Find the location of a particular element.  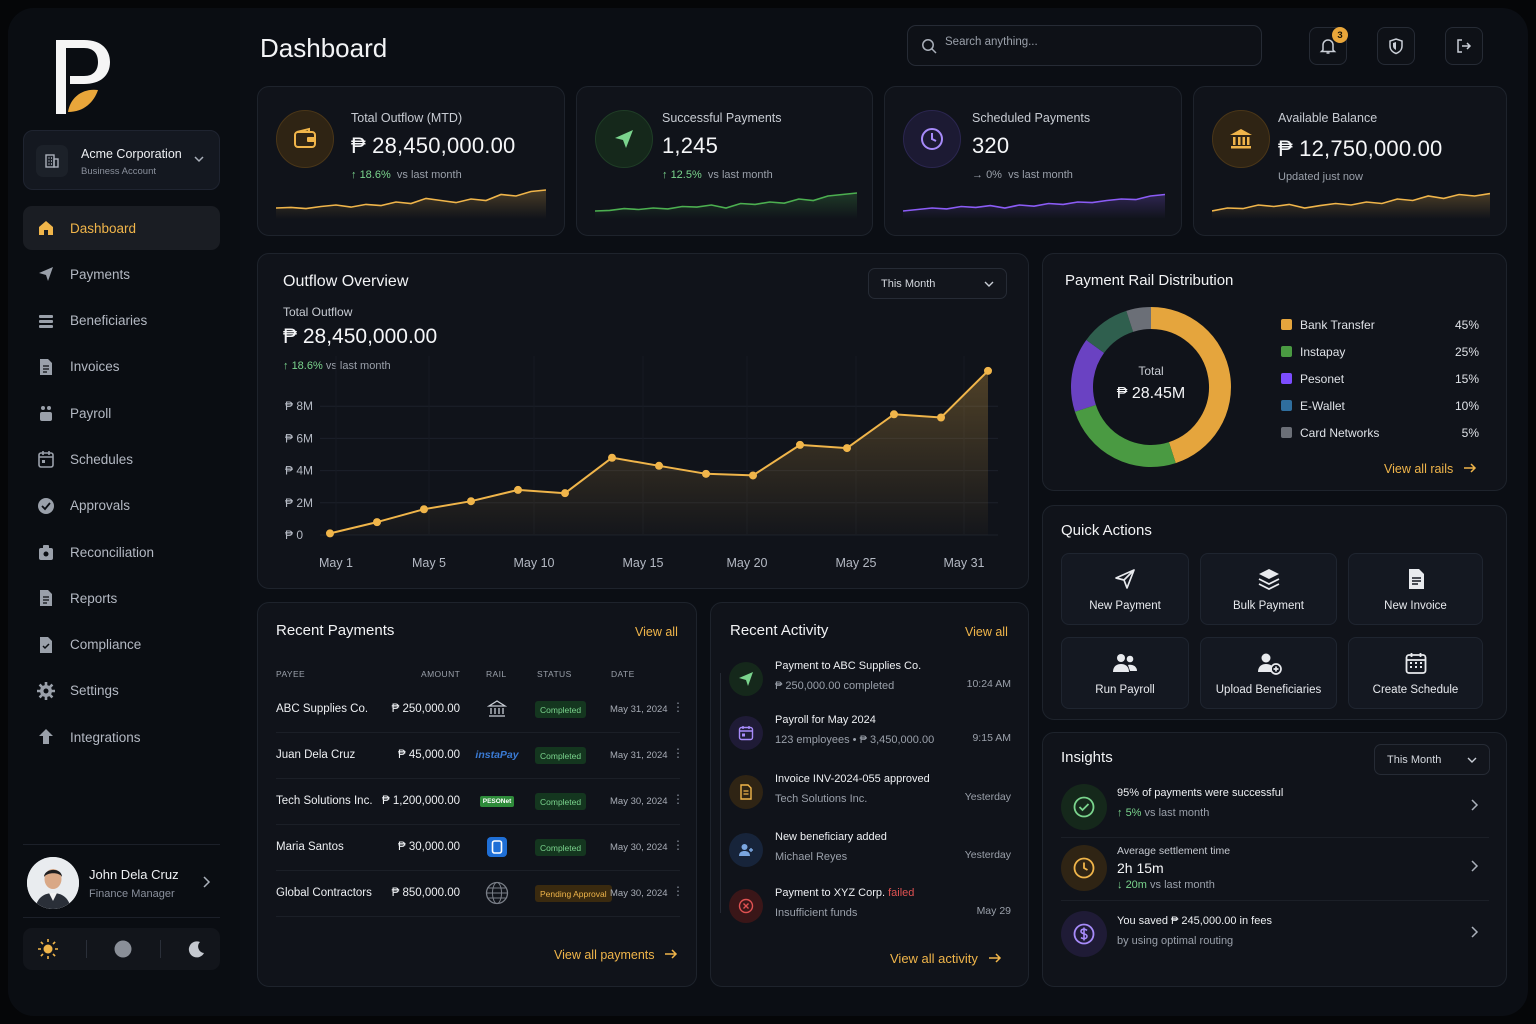

new-invoice-button: New Invoice is located at coordinates (1415, 589).